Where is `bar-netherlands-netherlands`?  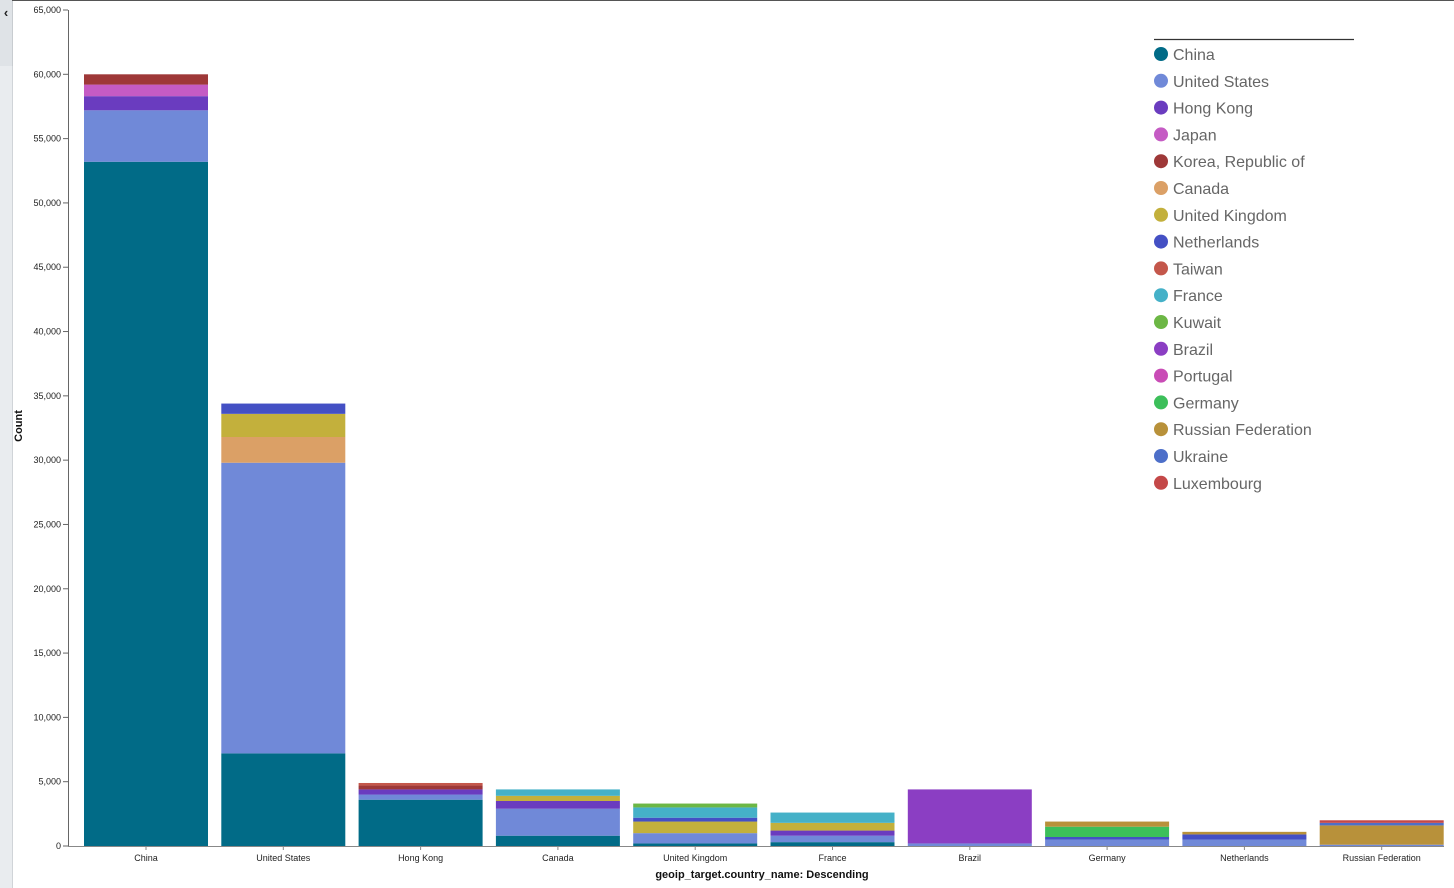 bar-netherlands-netherlands is located at coordinates (1244, 837).